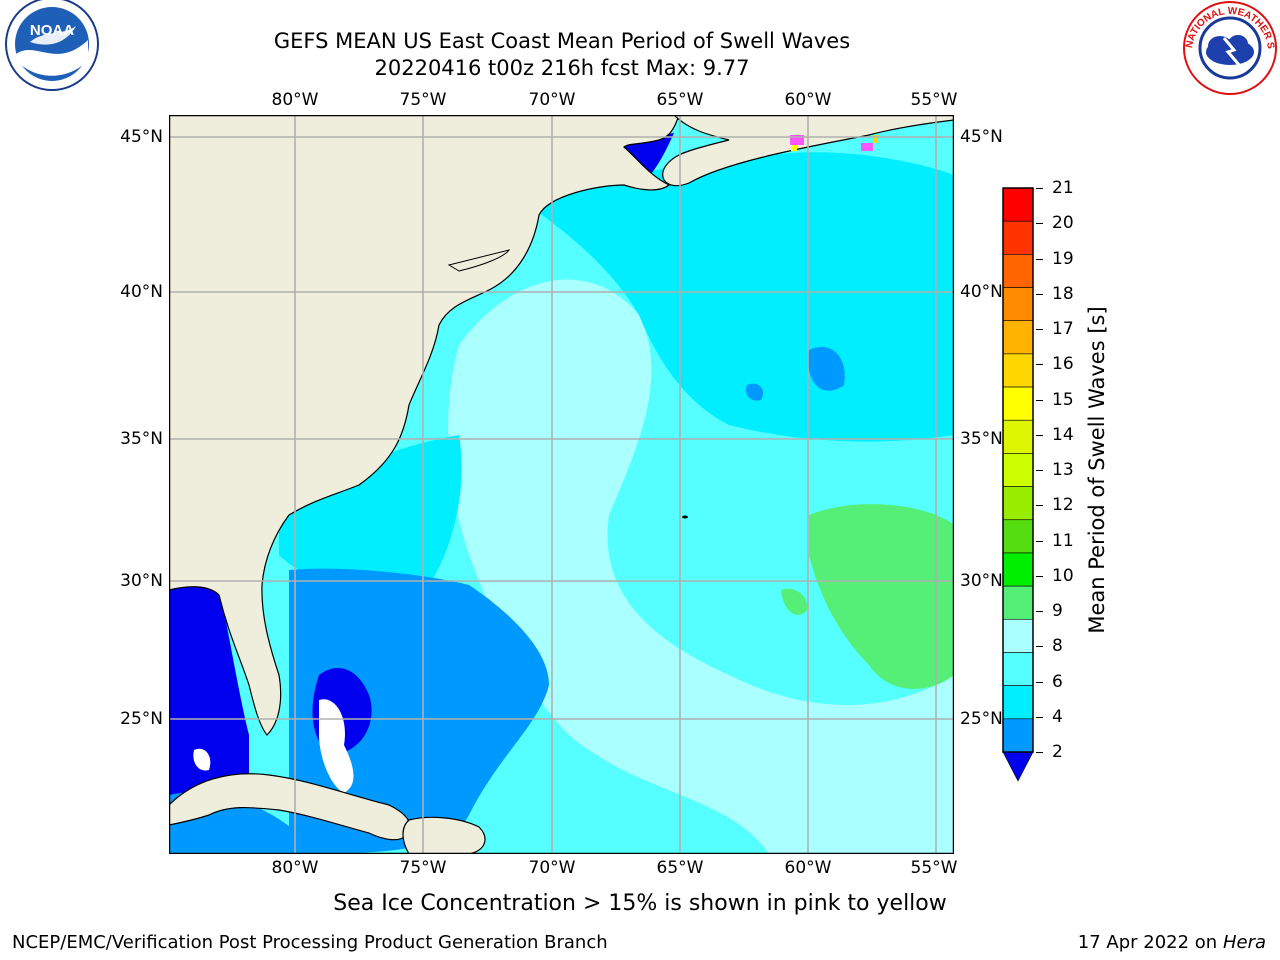 This screenshot has width=1280, height=960. I want to click on land-maritimes, so click(808, 151).